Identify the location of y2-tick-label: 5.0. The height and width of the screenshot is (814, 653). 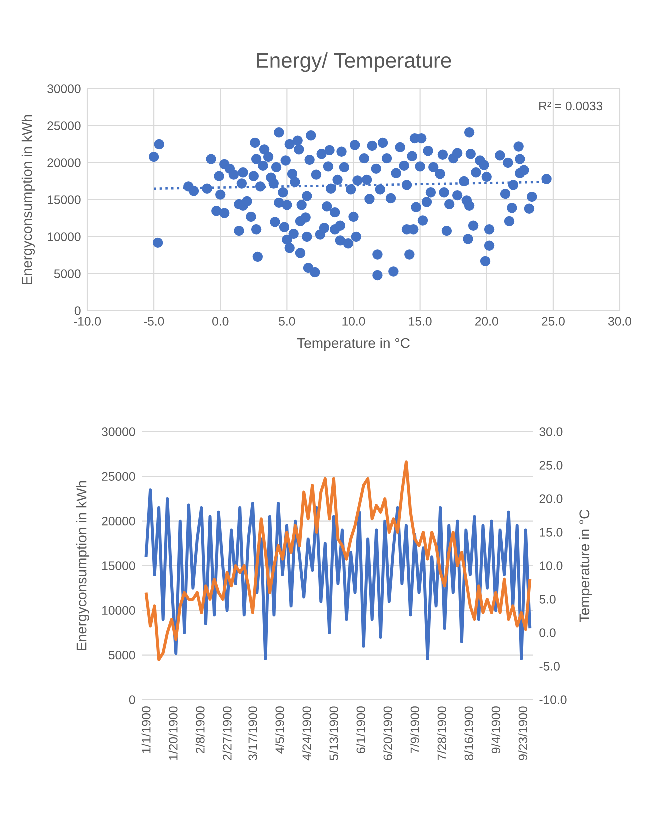
(548, 599).